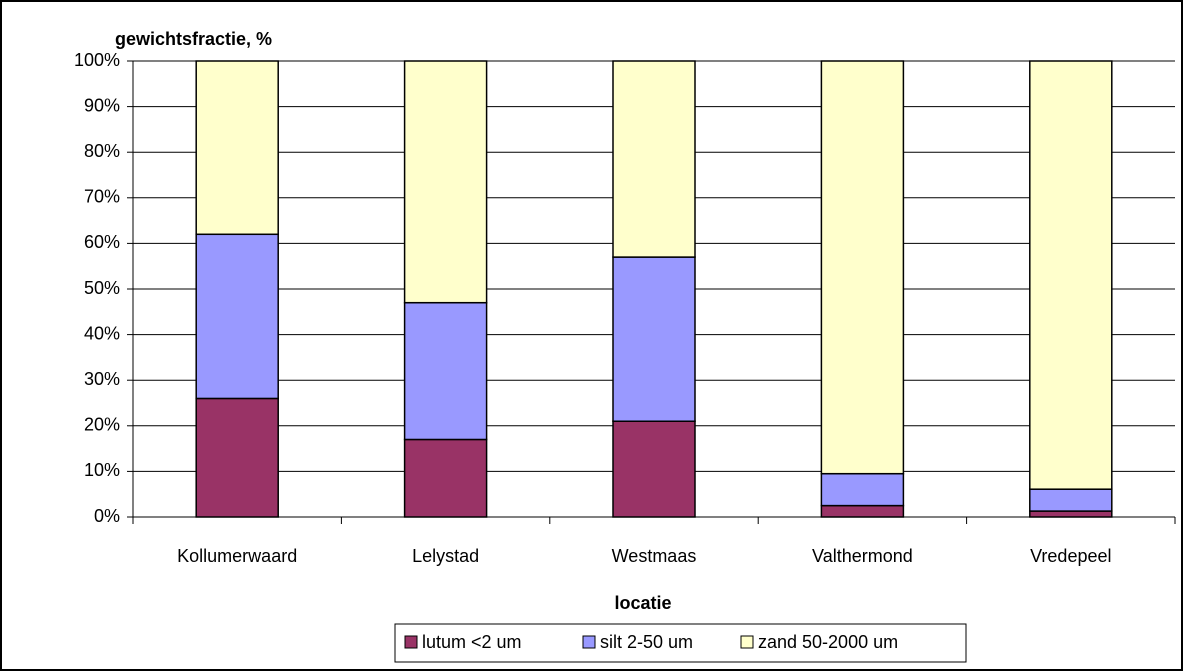 The image size is (1183, 671). Describe the element at coordinates (97, 60) in the screenshot. I see `y-tick-label: 100%` at that location.